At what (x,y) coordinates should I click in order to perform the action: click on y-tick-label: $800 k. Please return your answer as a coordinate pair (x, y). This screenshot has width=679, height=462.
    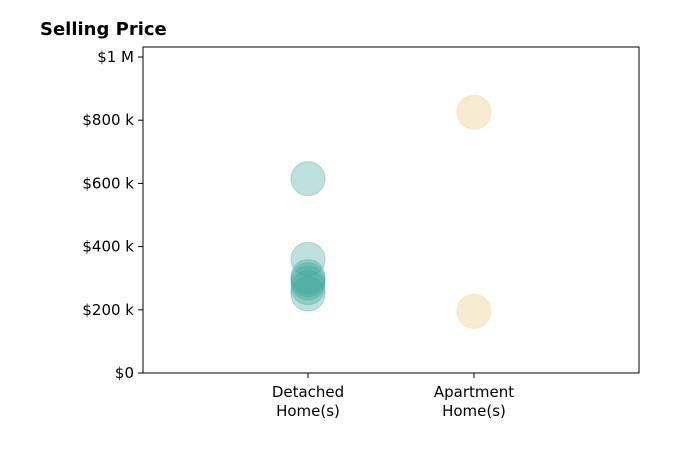
    Looking at the image, I should click on (108, 120).